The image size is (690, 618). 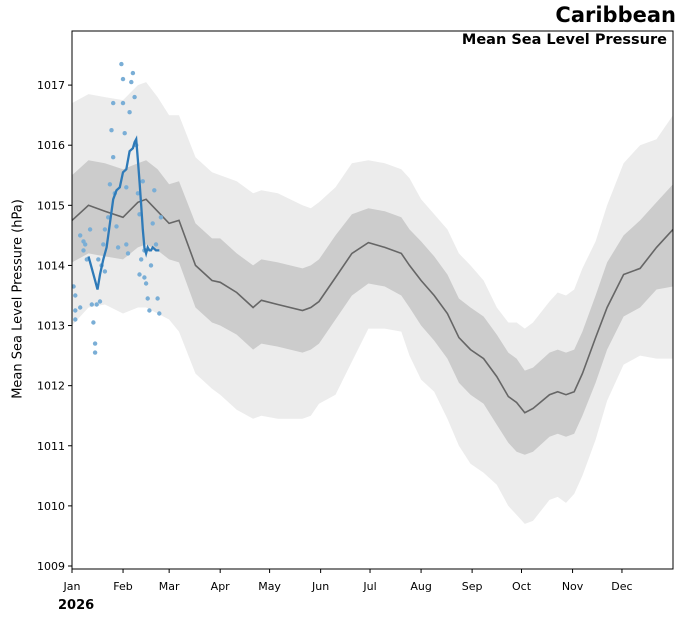 I want to click on x-tick-label: Jan, so click(x=72, y=586).